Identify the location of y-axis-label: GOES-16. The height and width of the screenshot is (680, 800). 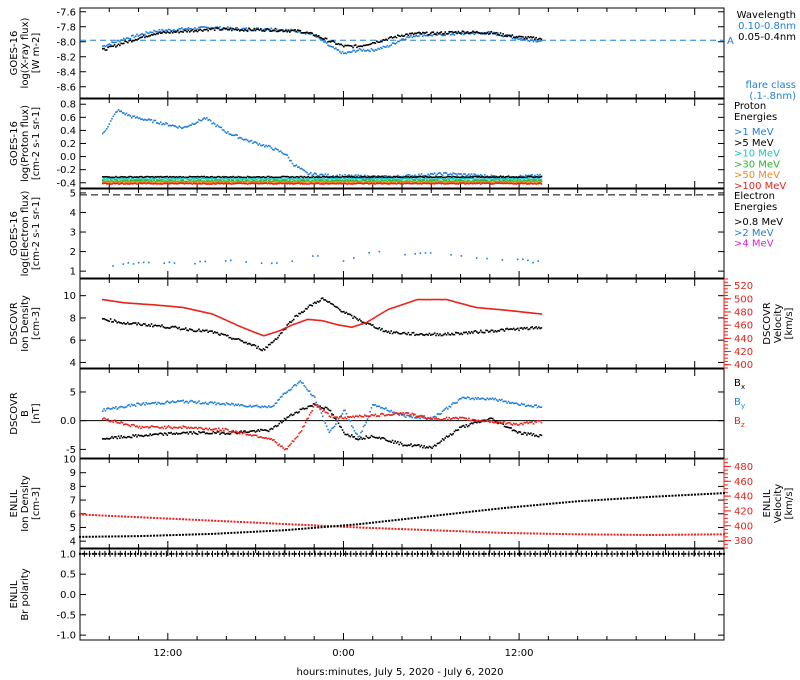
(14, 143).